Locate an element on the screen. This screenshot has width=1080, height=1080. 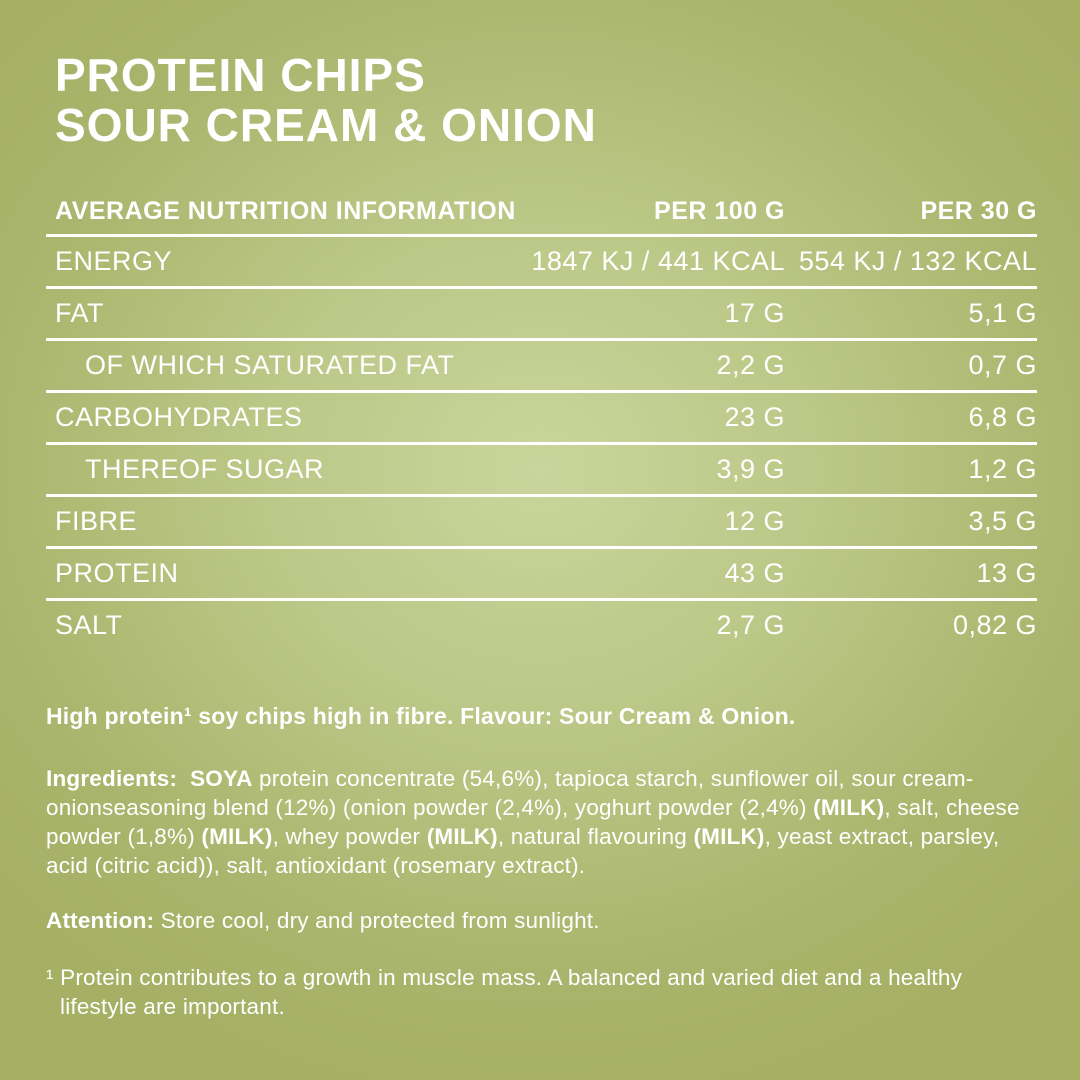
table-row-carbohydrates: CARBOHYDRATES 23 G 6,8 G is located at coordinates (541, 419).